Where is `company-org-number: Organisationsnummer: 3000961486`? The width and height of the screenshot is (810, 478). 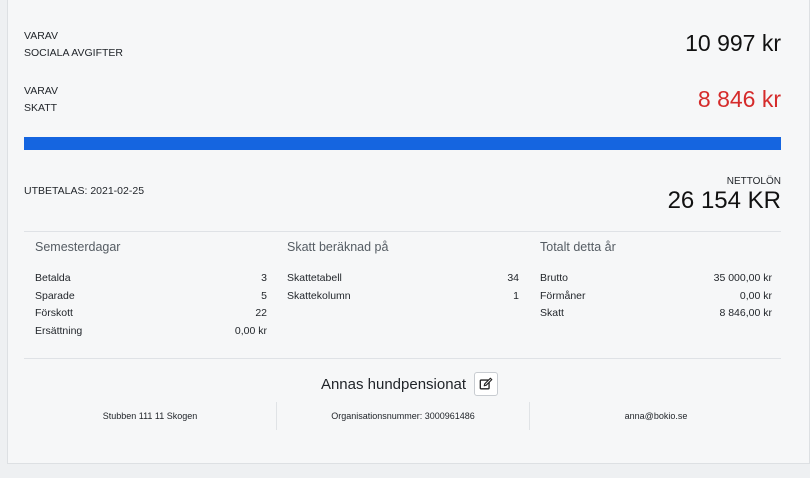 company-org-number: Organisationsnummer: 3000961486 is located at coordinates (403, 416).